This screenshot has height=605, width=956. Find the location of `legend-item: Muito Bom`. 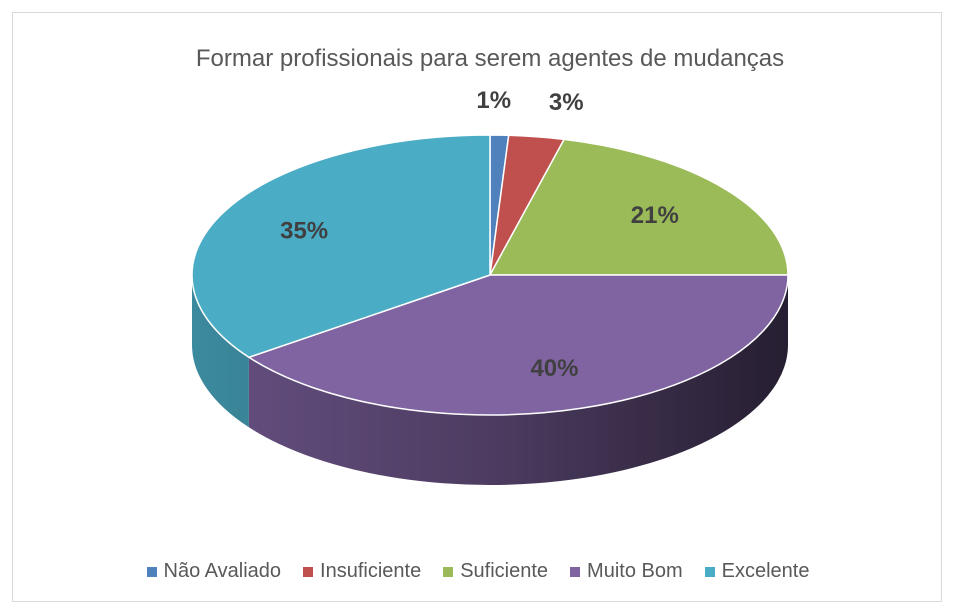

legend-item: Muito Bom is located at coordinates (626, 571).